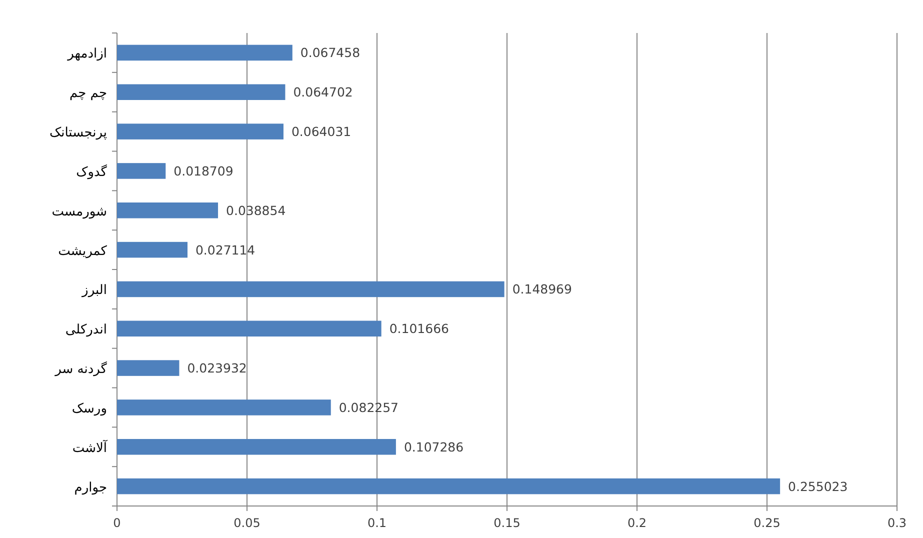 This screenshot has height=538, width=923. What do you see at coordinates (81, 369) in the screenshot?
I see `y-tick-label: گردنه سر` at bounding box center [81, 369].